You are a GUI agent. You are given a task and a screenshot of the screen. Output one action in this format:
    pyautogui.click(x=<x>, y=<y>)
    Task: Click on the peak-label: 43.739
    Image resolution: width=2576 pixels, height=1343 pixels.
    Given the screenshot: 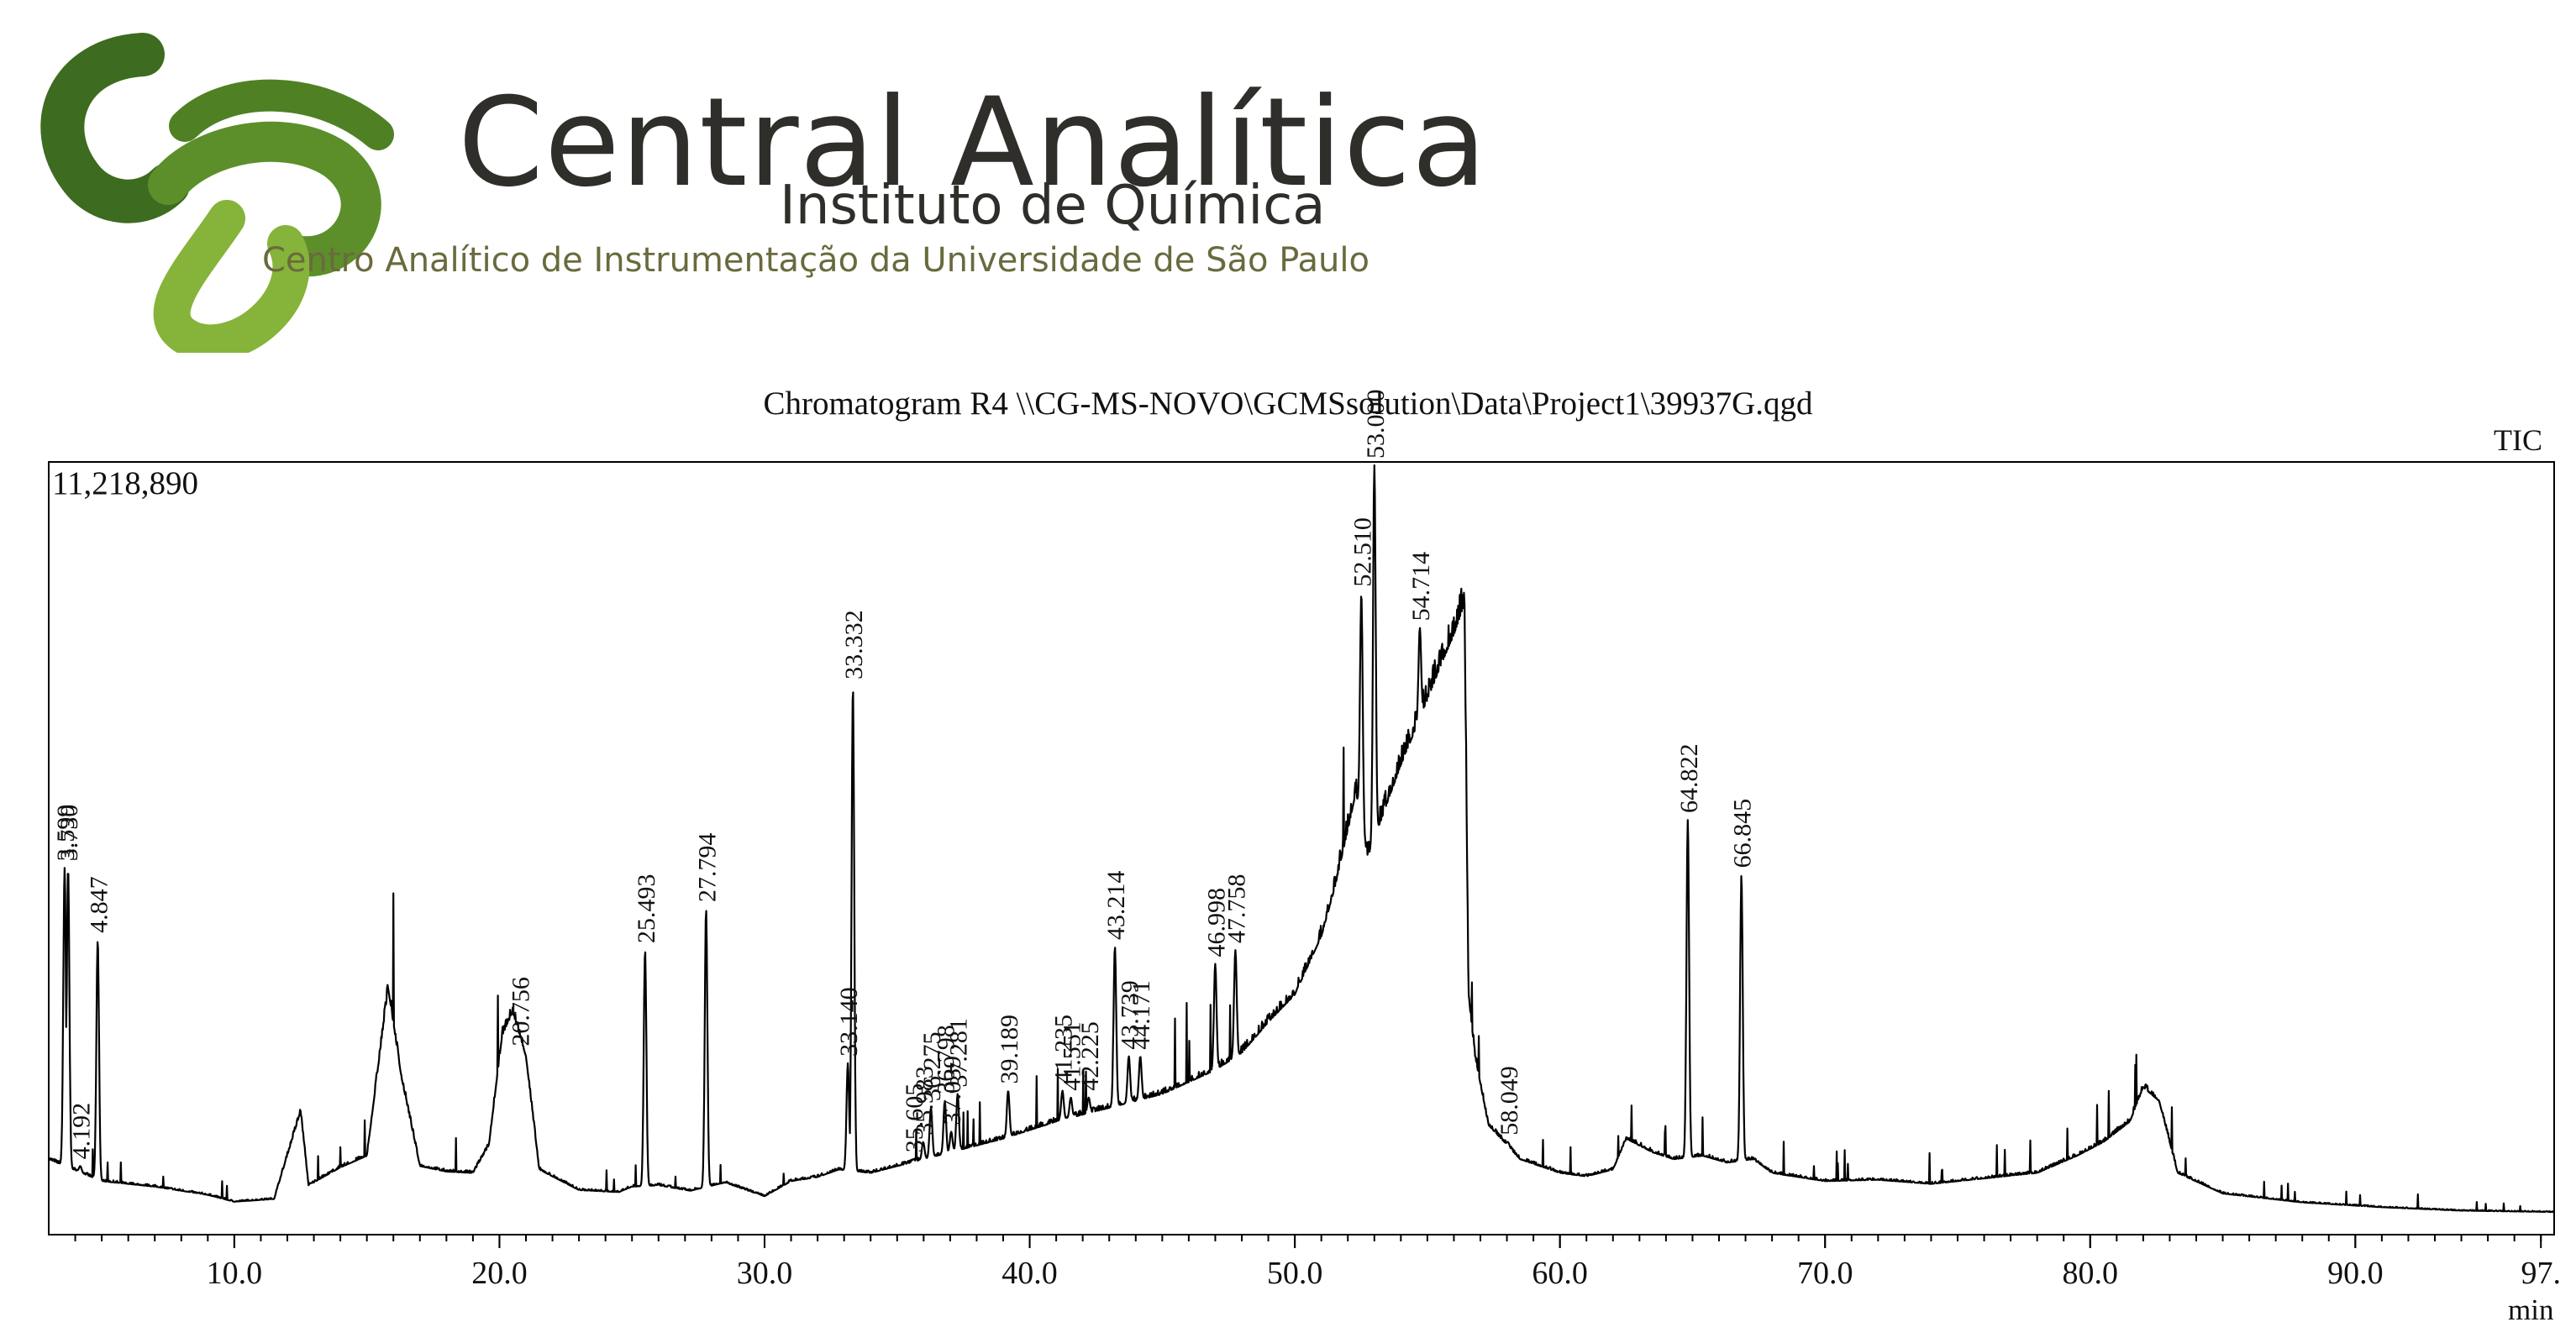 What is the action you would take?
    pyautogui.click(x=1130, y=1015)
    